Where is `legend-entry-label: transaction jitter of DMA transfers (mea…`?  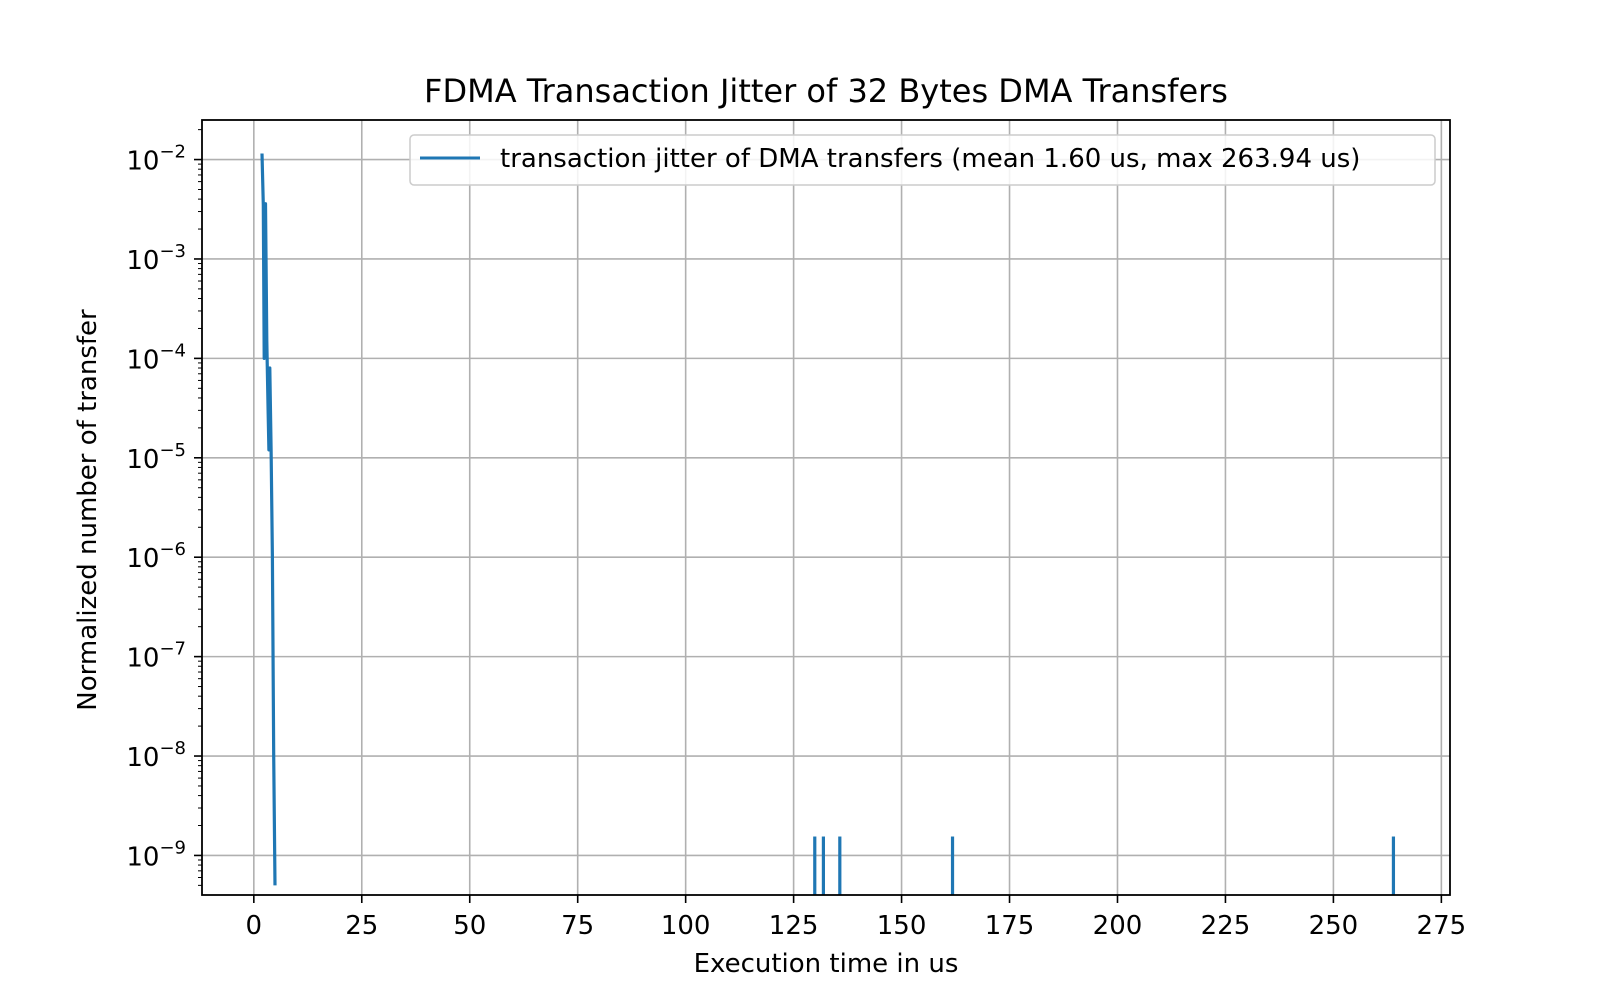 legend-entry-label: transaction jitter of DMA transfers (mea… is located at coordinates (930, 159).